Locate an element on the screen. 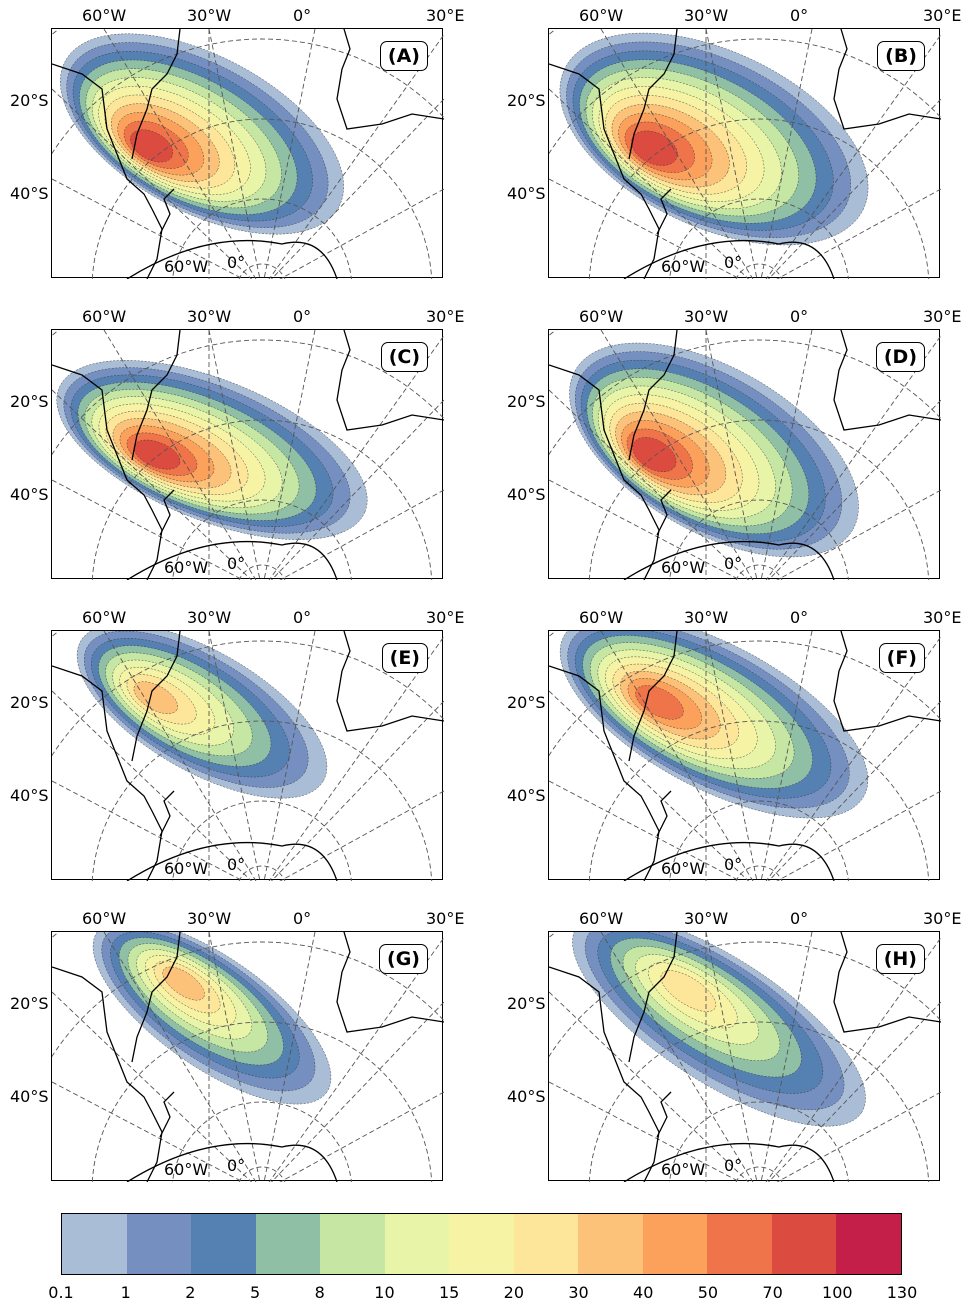 The width and height of the screenshot is (973, 1311). map-panel-h: 60°W 30°W 0° 30°E 20°S 40°S 60°W 0° (H) is located at coordinates (734, 1046).